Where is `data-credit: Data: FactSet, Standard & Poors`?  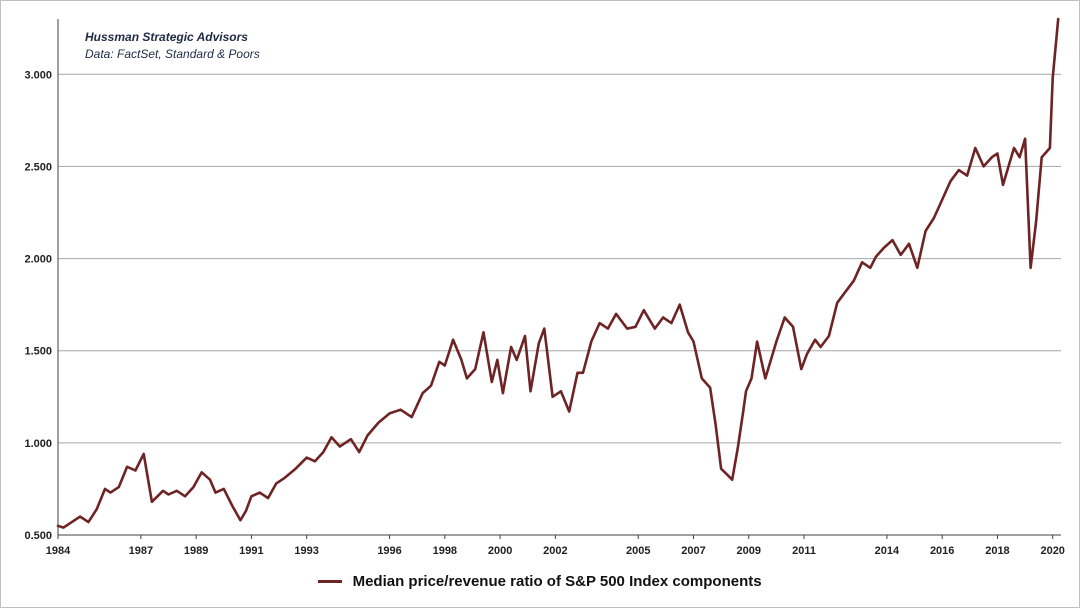
data-credit: Data: FactSet, Standard & Poors is located at coordinates (172, 54).